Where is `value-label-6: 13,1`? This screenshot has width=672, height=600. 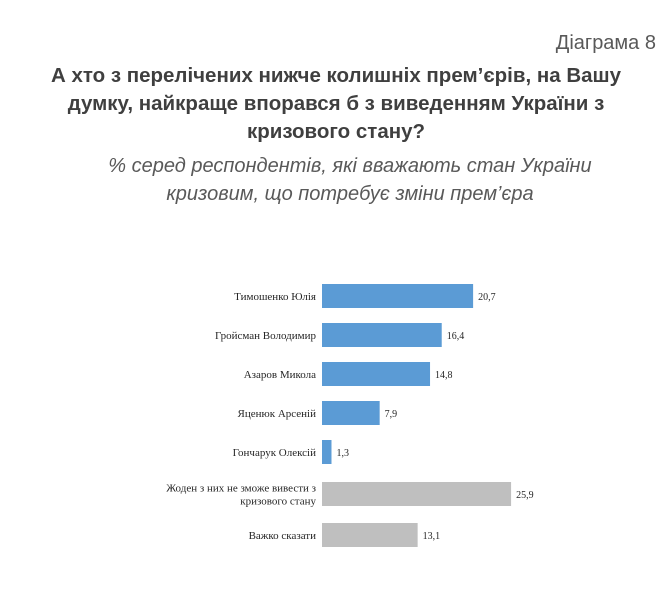 value-label-6: 13,1 is located at coordinates (432, 536).